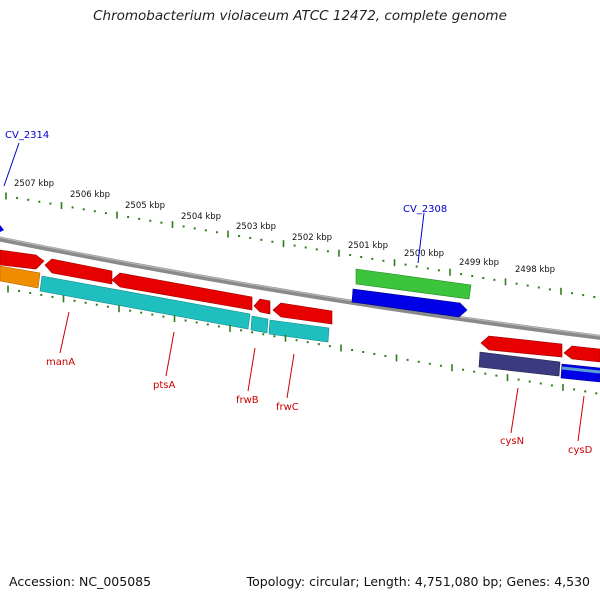 The width and height of the screenshot is (600, 600). Describe the element at coordinates (312, 238) in the screenshot. I see `scale-label-2502: 2502 kbp` at that location.